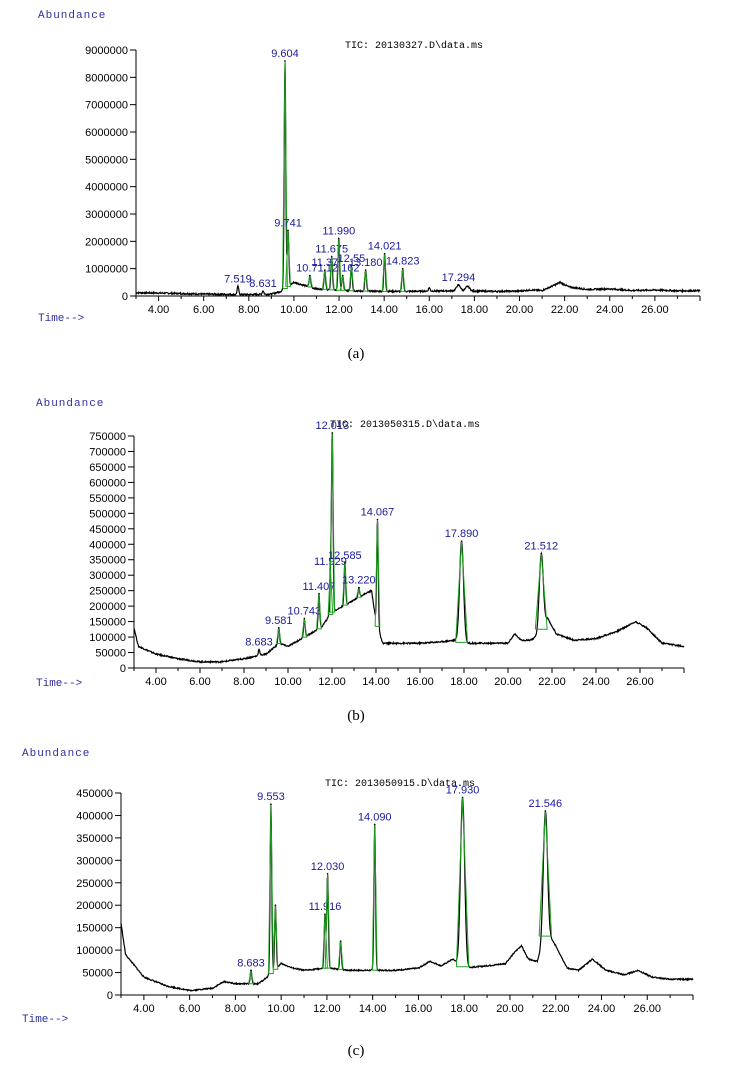  I want to click on abundance-axis-label: Abundance, so click(56, 754).